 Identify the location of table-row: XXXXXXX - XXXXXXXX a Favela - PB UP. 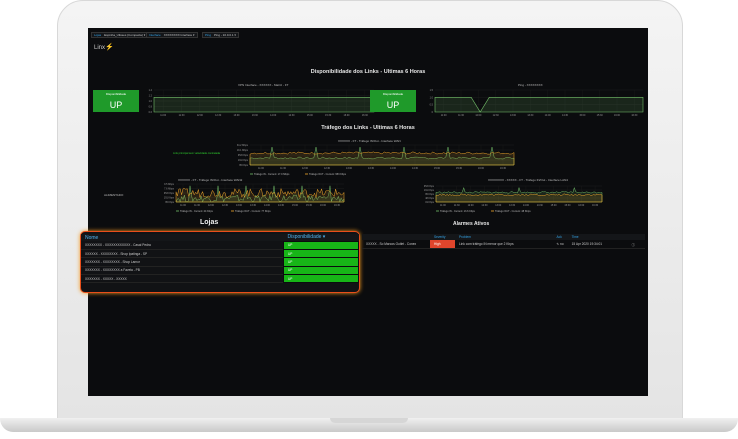
(220, 270).